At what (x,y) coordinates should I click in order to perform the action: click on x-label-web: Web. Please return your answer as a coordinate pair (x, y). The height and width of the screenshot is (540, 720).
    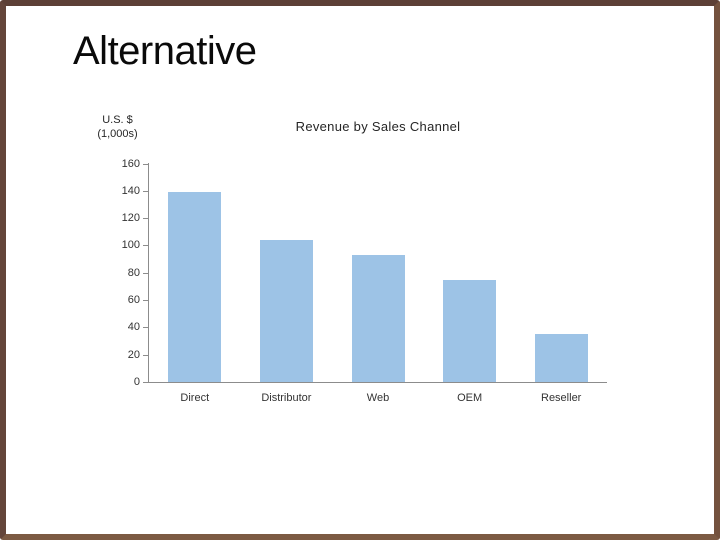
    Looking at the image, I should click on (378, 398).